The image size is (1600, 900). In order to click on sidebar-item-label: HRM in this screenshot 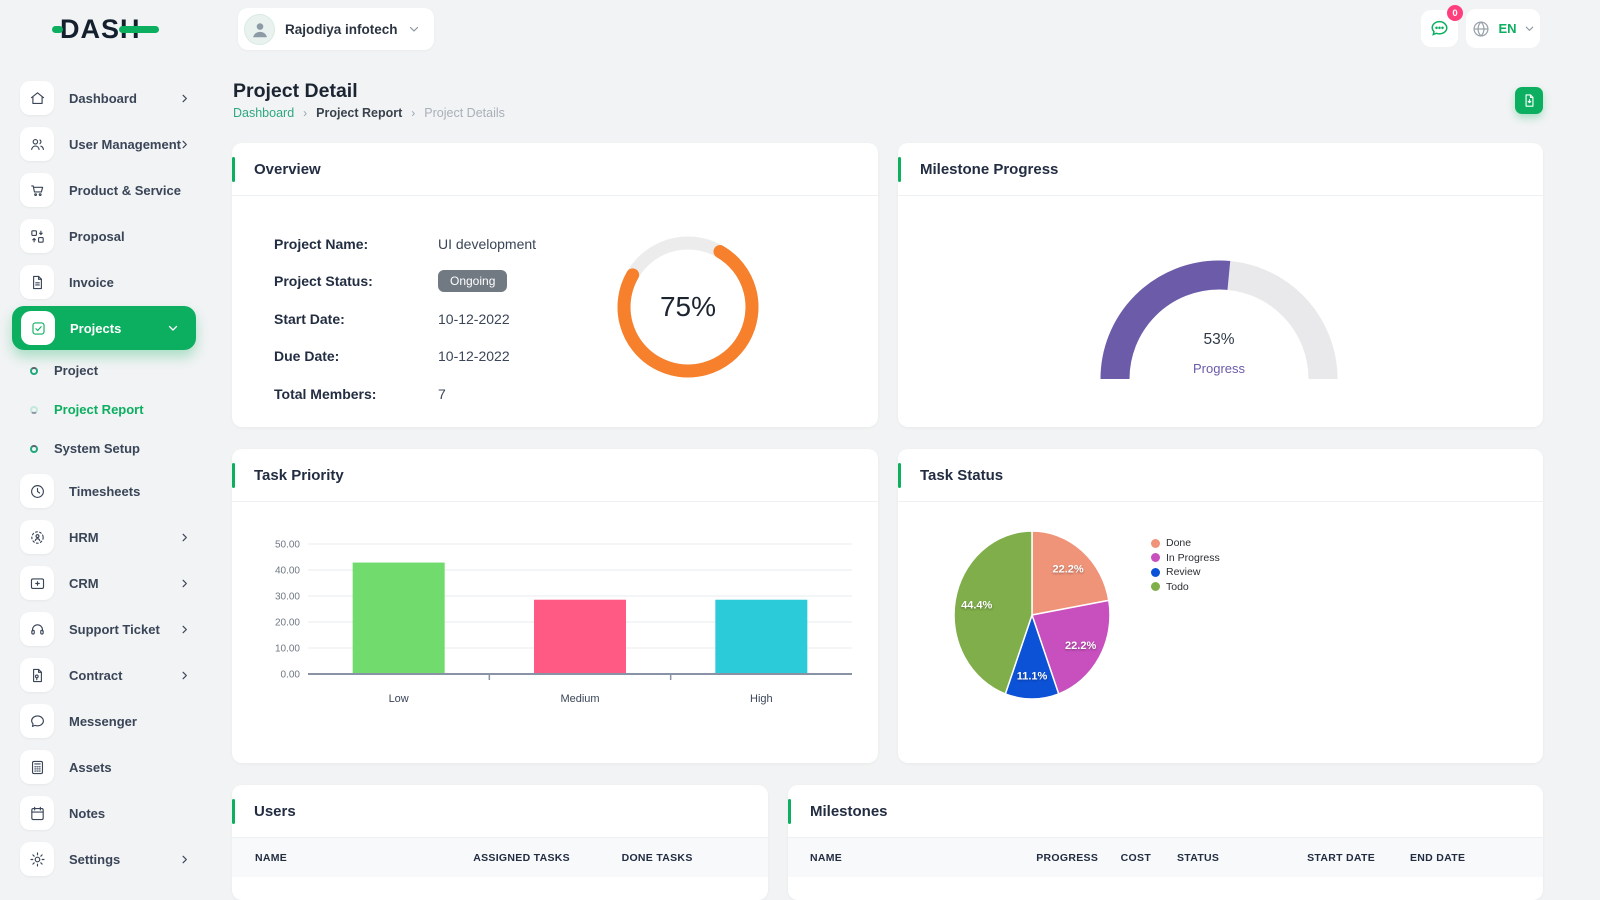, I will do `click(84, 537)`.